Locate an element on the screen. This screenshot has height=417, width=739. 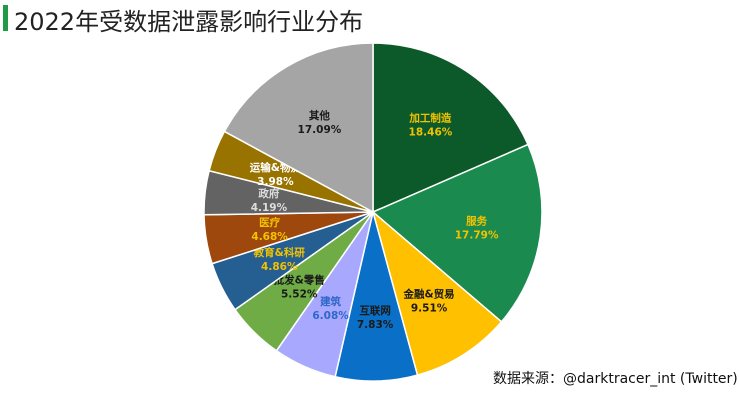
slice-value-label: 17.79% is located at coordinates (477, 235).